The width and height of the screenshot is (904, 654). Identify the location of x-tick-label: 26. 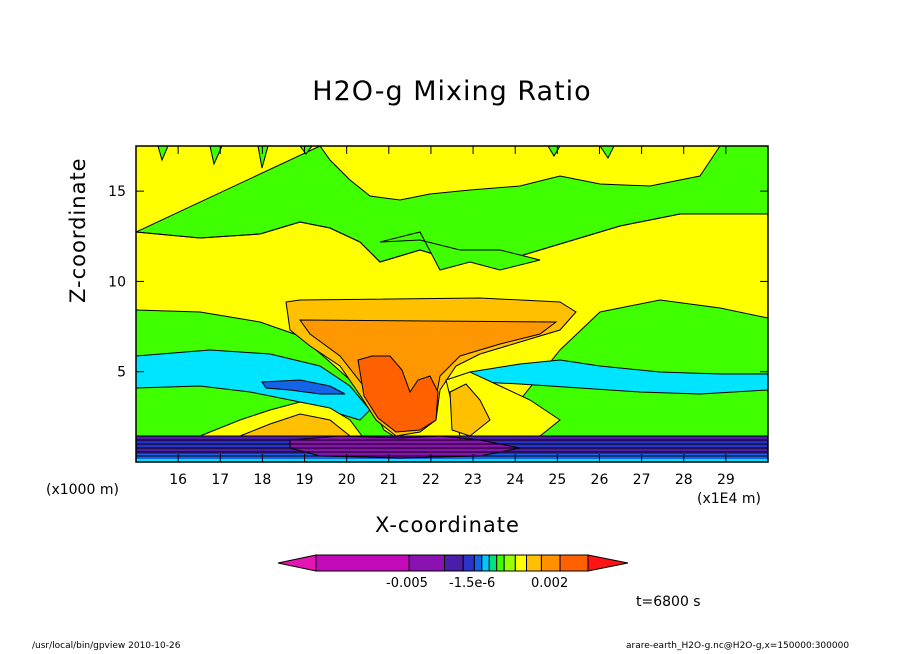
(600, 480).